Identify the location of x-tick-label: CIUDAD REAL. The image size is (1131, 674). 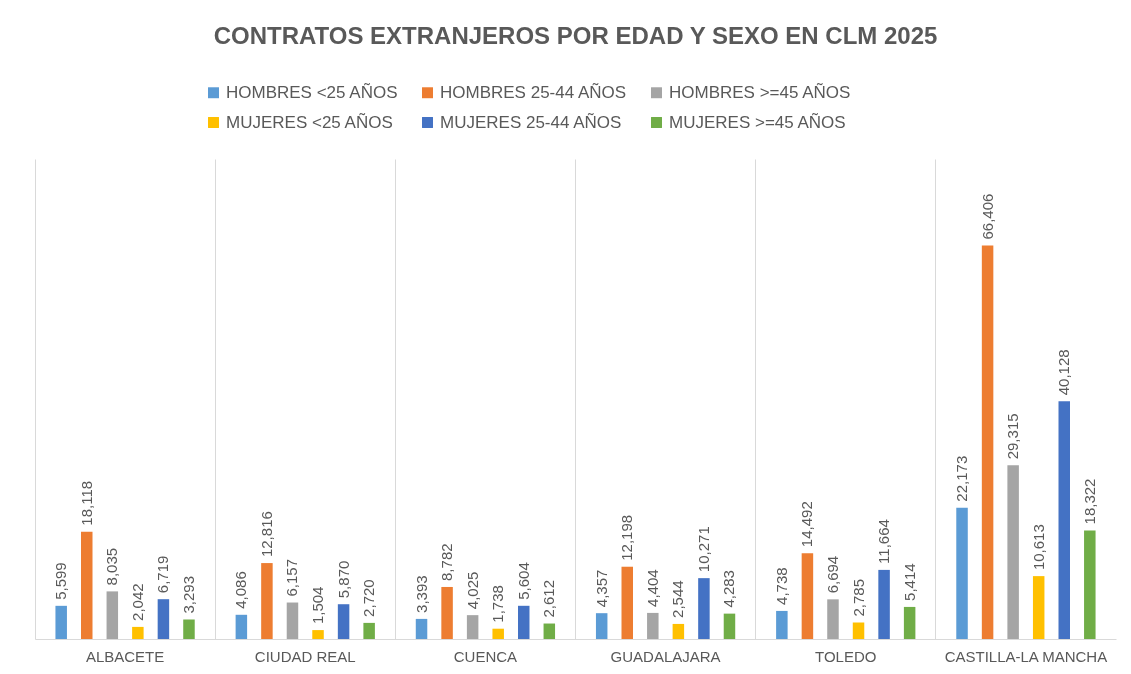
(305, 656).